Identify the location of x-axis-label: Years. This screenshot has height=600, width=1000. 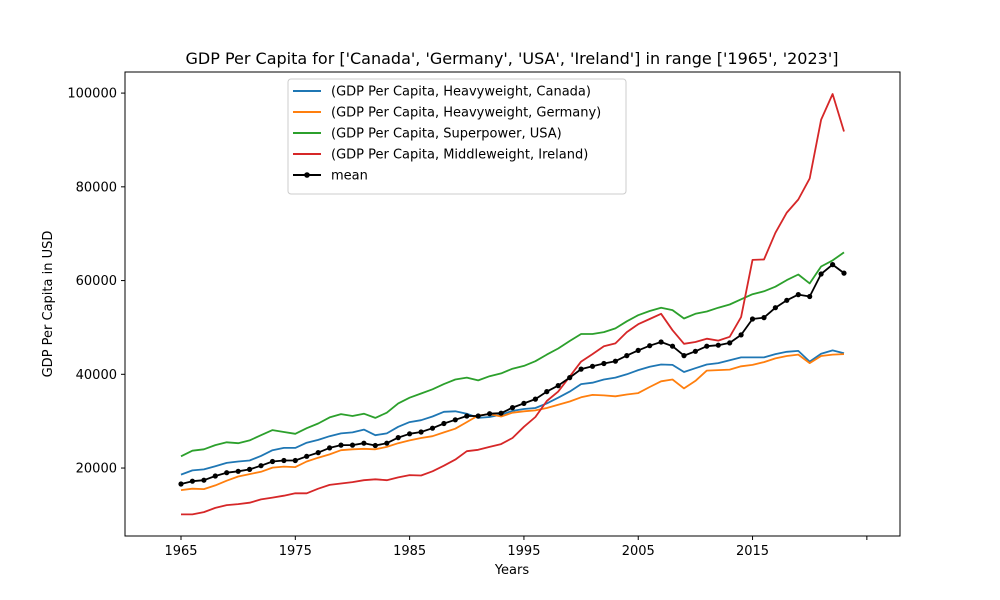
(512, 570).